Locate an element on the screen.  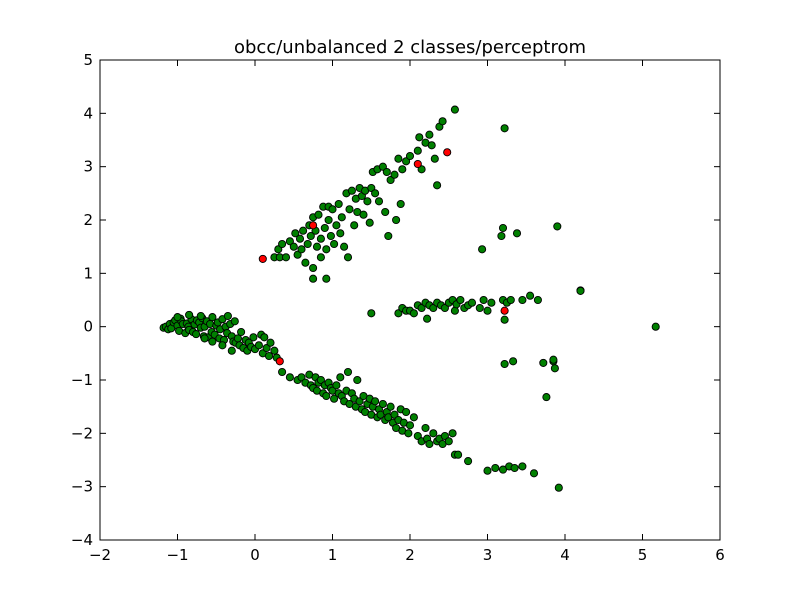
x-tick-label: −2 is located at coordinates (100, 555).